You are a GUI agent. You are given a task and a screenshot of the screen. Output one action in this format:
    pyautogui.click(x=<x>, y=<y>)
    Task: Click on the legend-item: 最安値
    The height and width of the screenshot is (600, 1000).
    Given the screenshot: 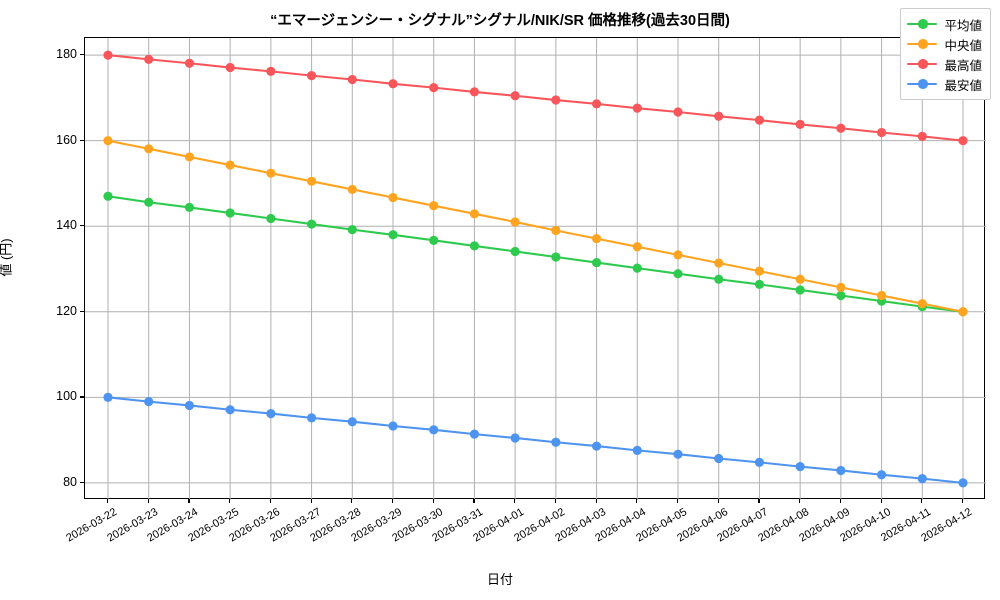 What is the action you would take?
    pyautogui.click(x=944, y=84)
    